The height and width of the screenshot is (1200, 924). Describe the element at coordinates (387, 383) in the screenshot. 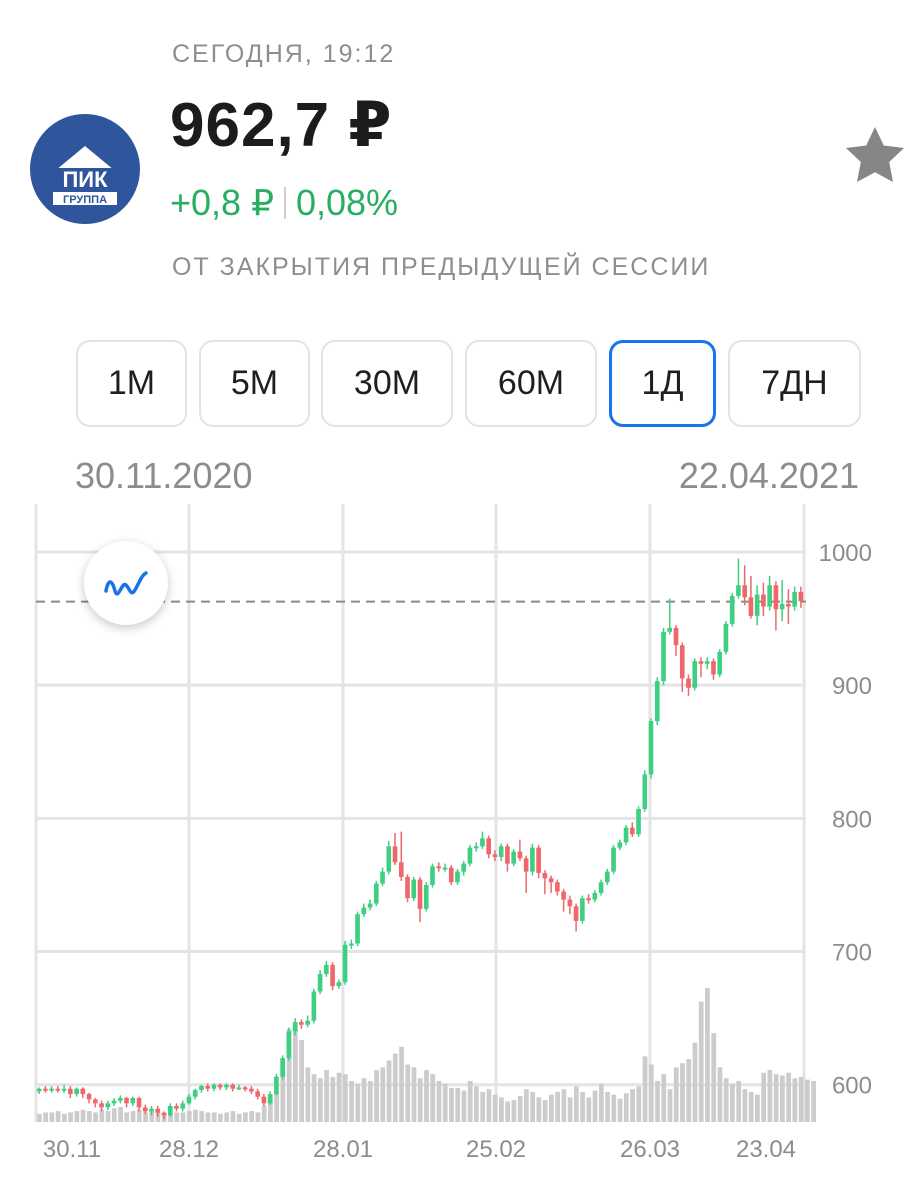

I see `timeframe-30m: 30М` at that location.